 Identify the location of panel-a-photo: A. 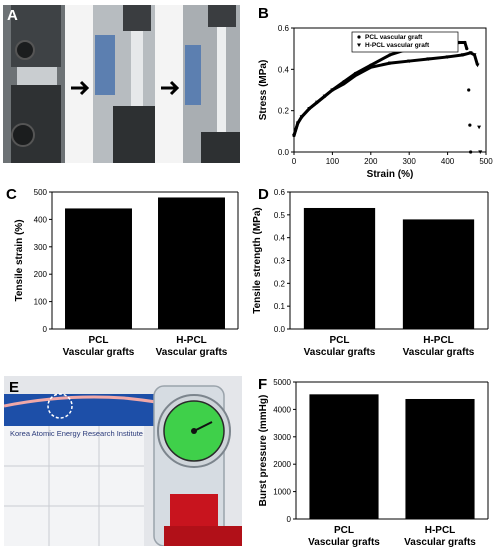
(121, 84).